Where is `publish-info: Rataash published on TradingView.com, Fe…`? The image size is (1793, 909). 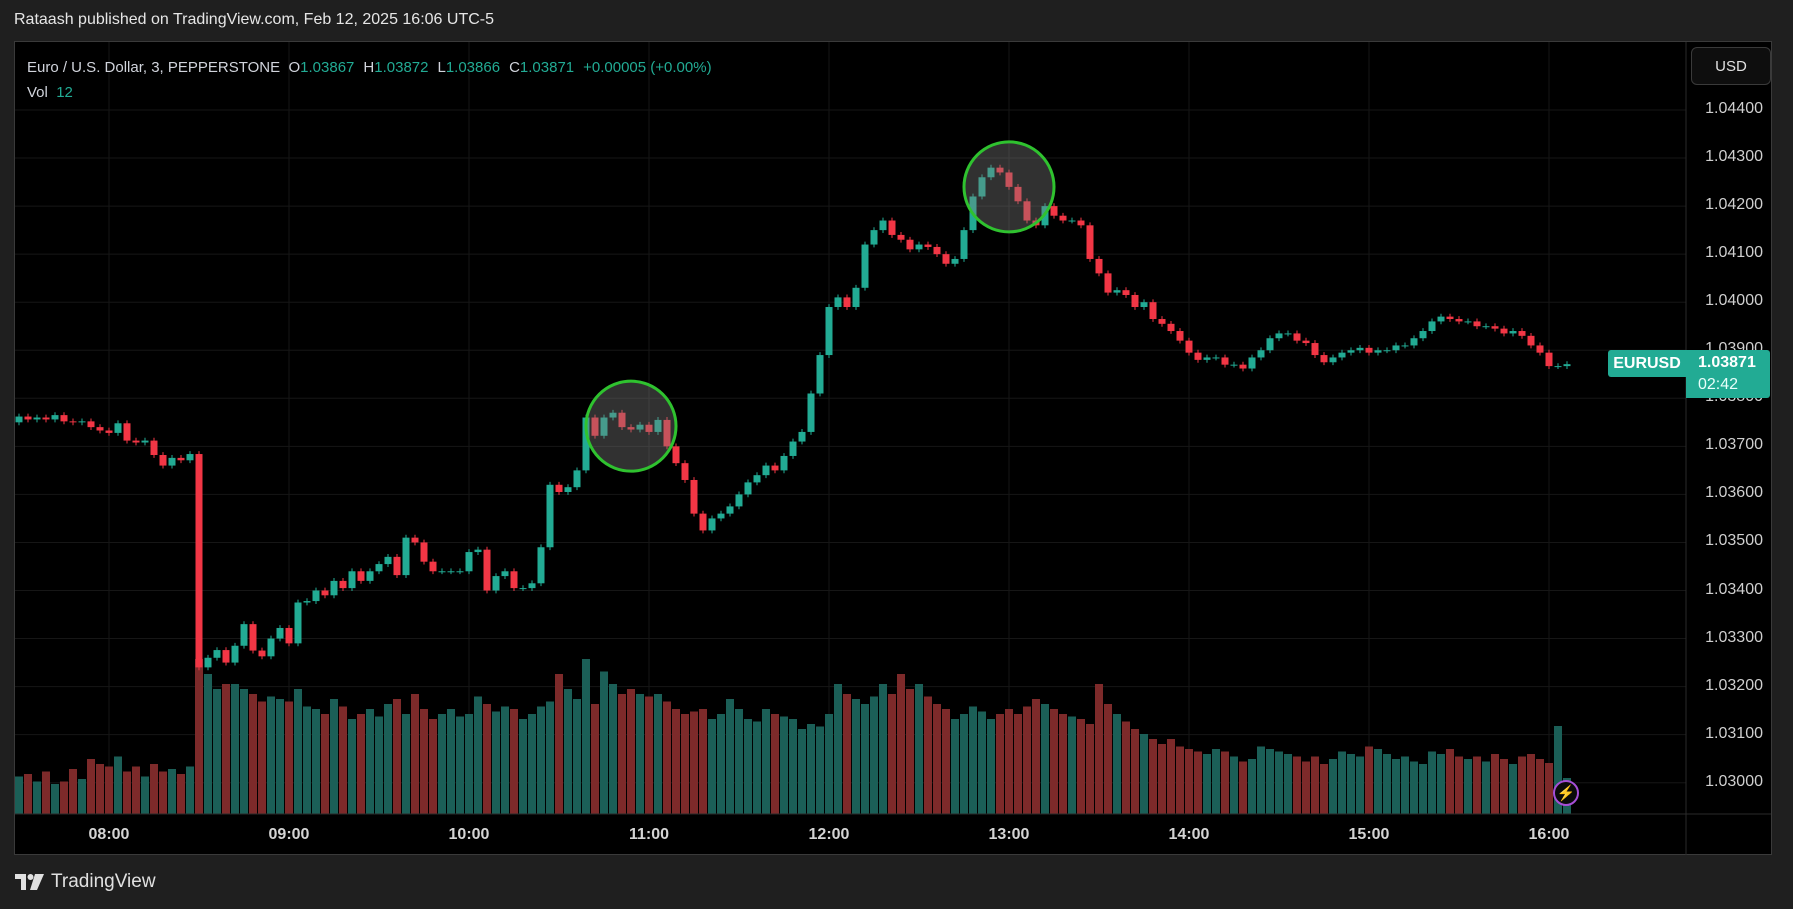
publish-info: Rataash published on TradingView.com, Fe… is located at coordinates (254, 19).